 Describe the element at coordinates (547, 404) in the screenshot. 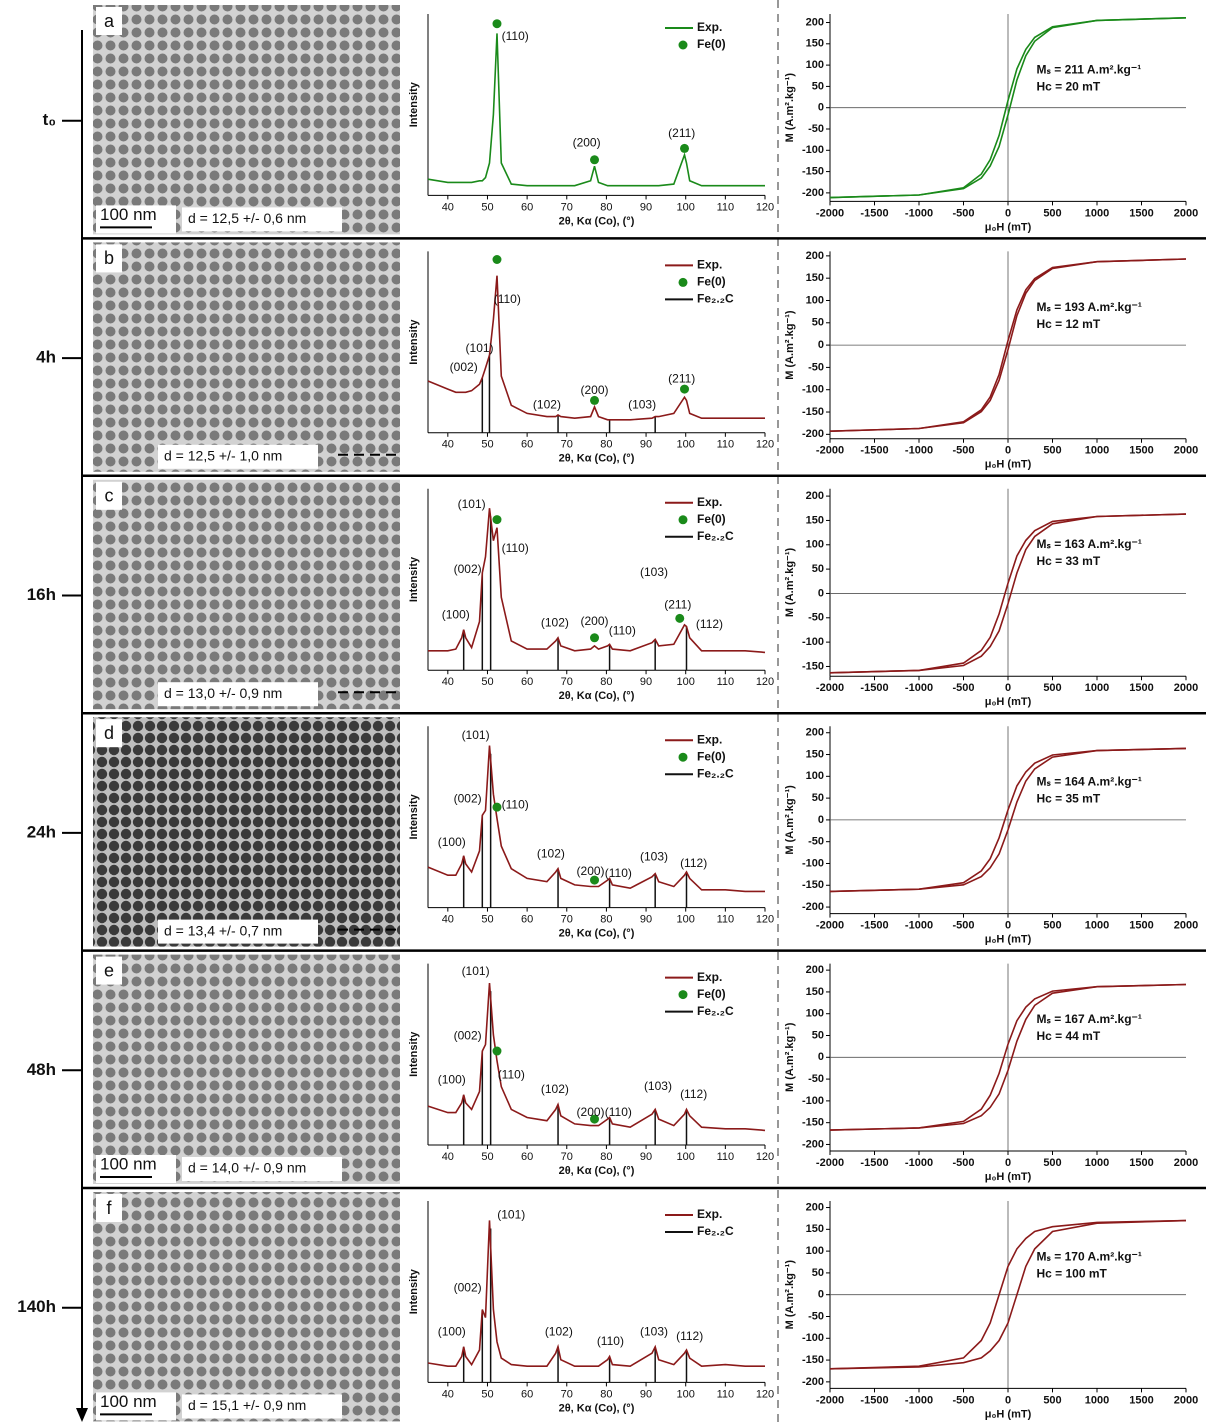

I see `peak-label: (102)` at that location.